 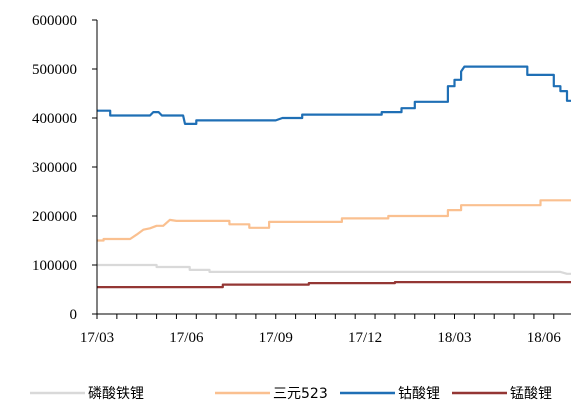 What do you see at coordinates (186, 338) in the screenshot?
I see `x-tick-label: 17/06` at bounding box center [186, 338].